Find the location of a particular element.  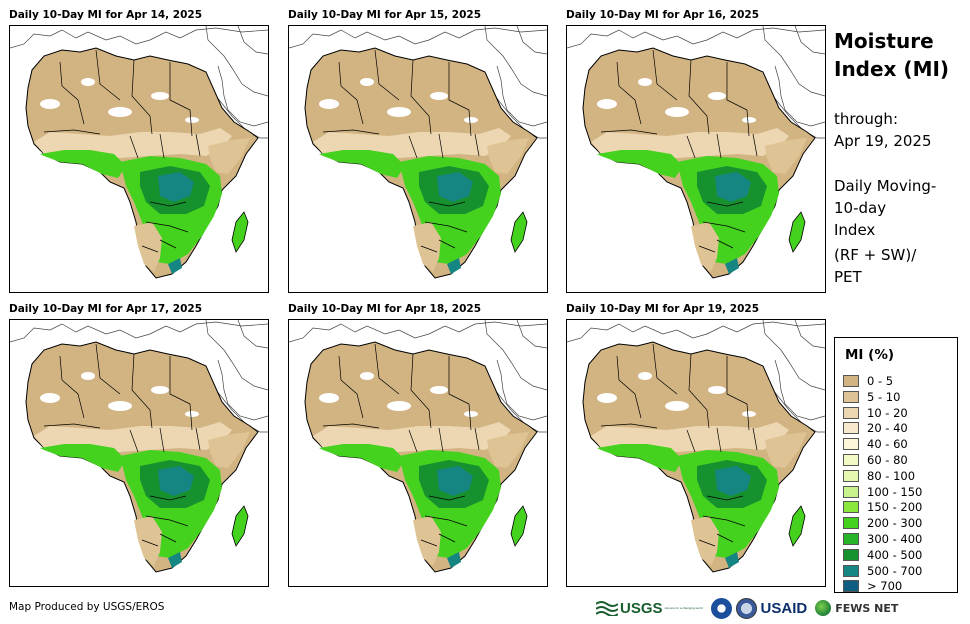

main-title-line2: Index (MI) is located at coordinates (892, 69).